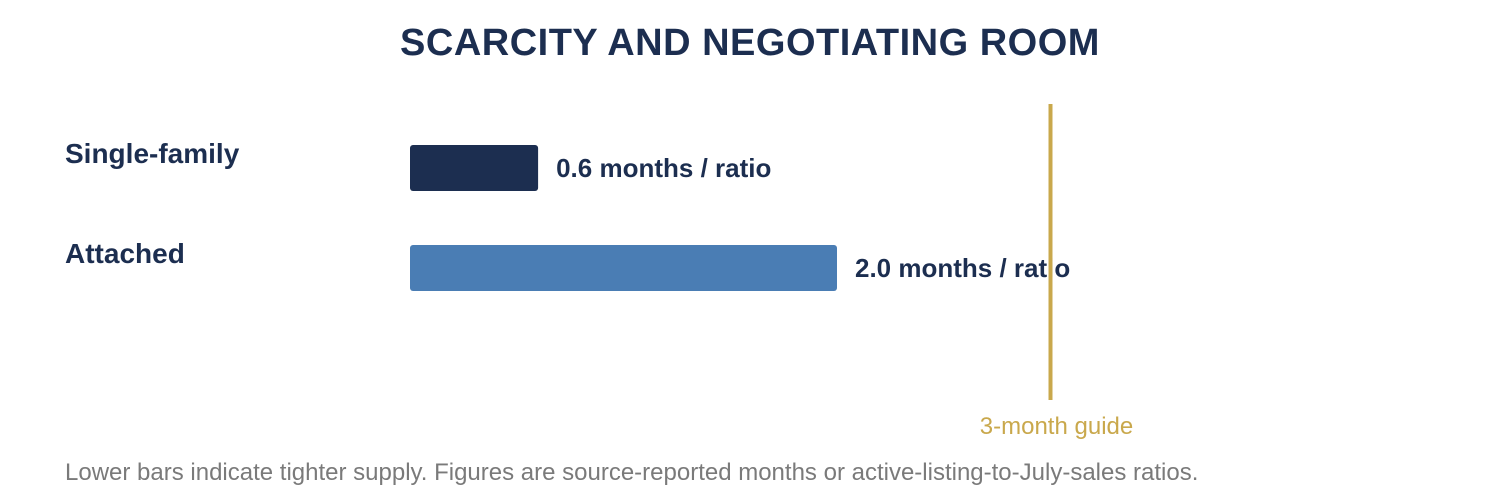 The height and width of the screenshot is (500, 1500). Describe the element at coordinates (750, 43) in the screenshot. I see `chart-title: SCARCITY AND NEGOTIATING ROOM` at that location.